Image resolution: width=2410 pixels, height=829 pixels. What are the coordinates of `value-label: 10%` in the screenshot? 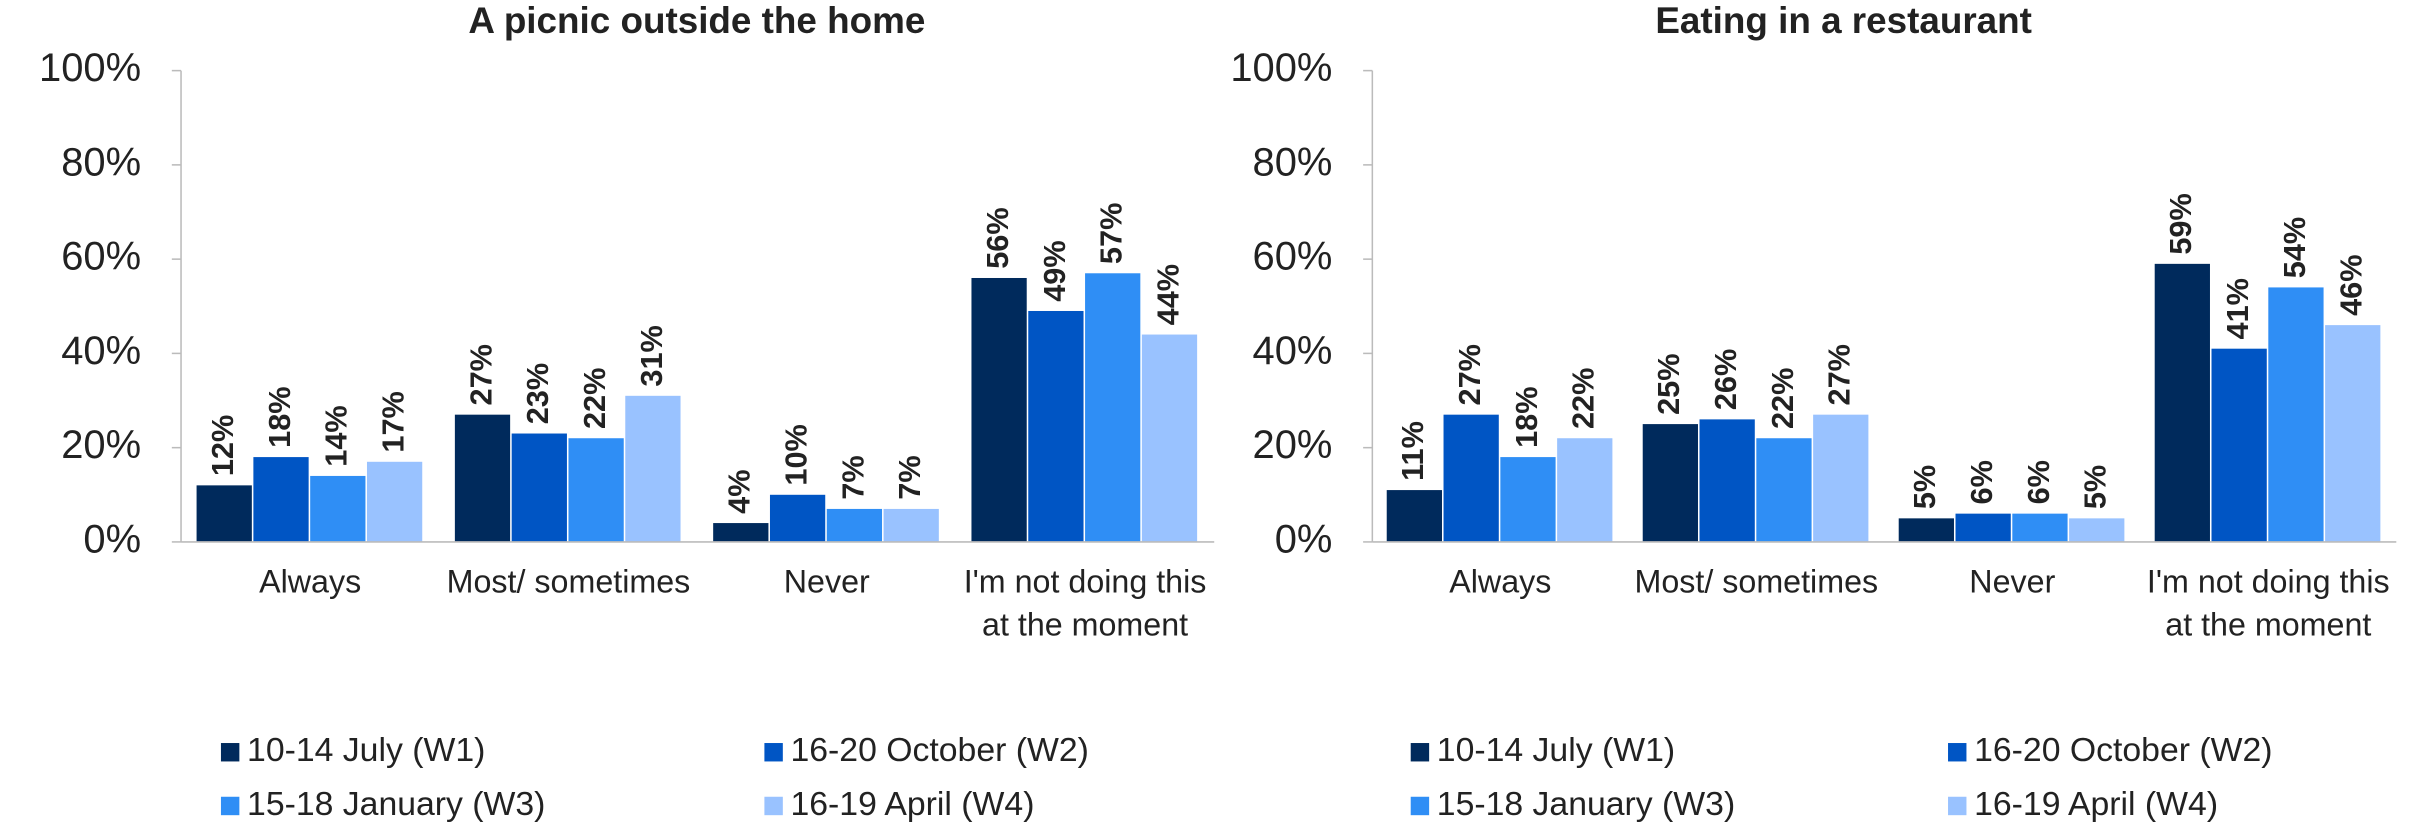 It's located at (795, 454).